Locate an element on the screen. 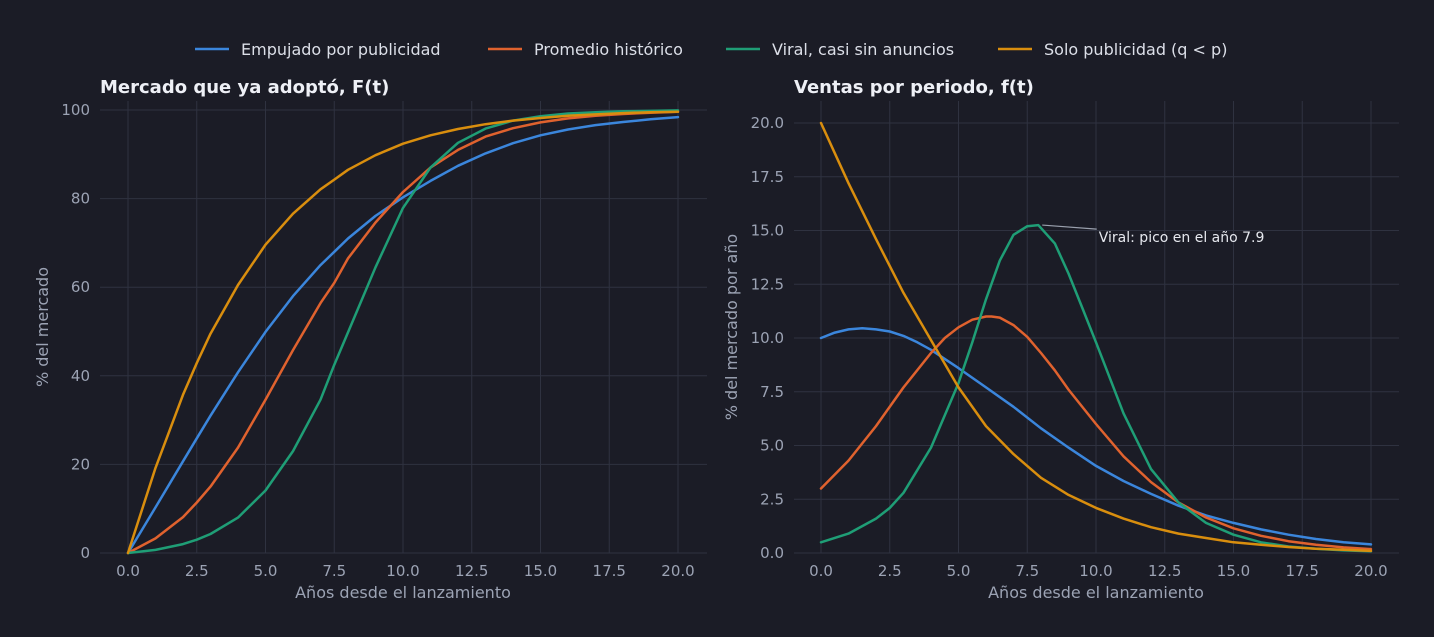 The height and width of the screenshot is (637, 1434). y-tick-label: 80 is located at coordinates (80, 199).